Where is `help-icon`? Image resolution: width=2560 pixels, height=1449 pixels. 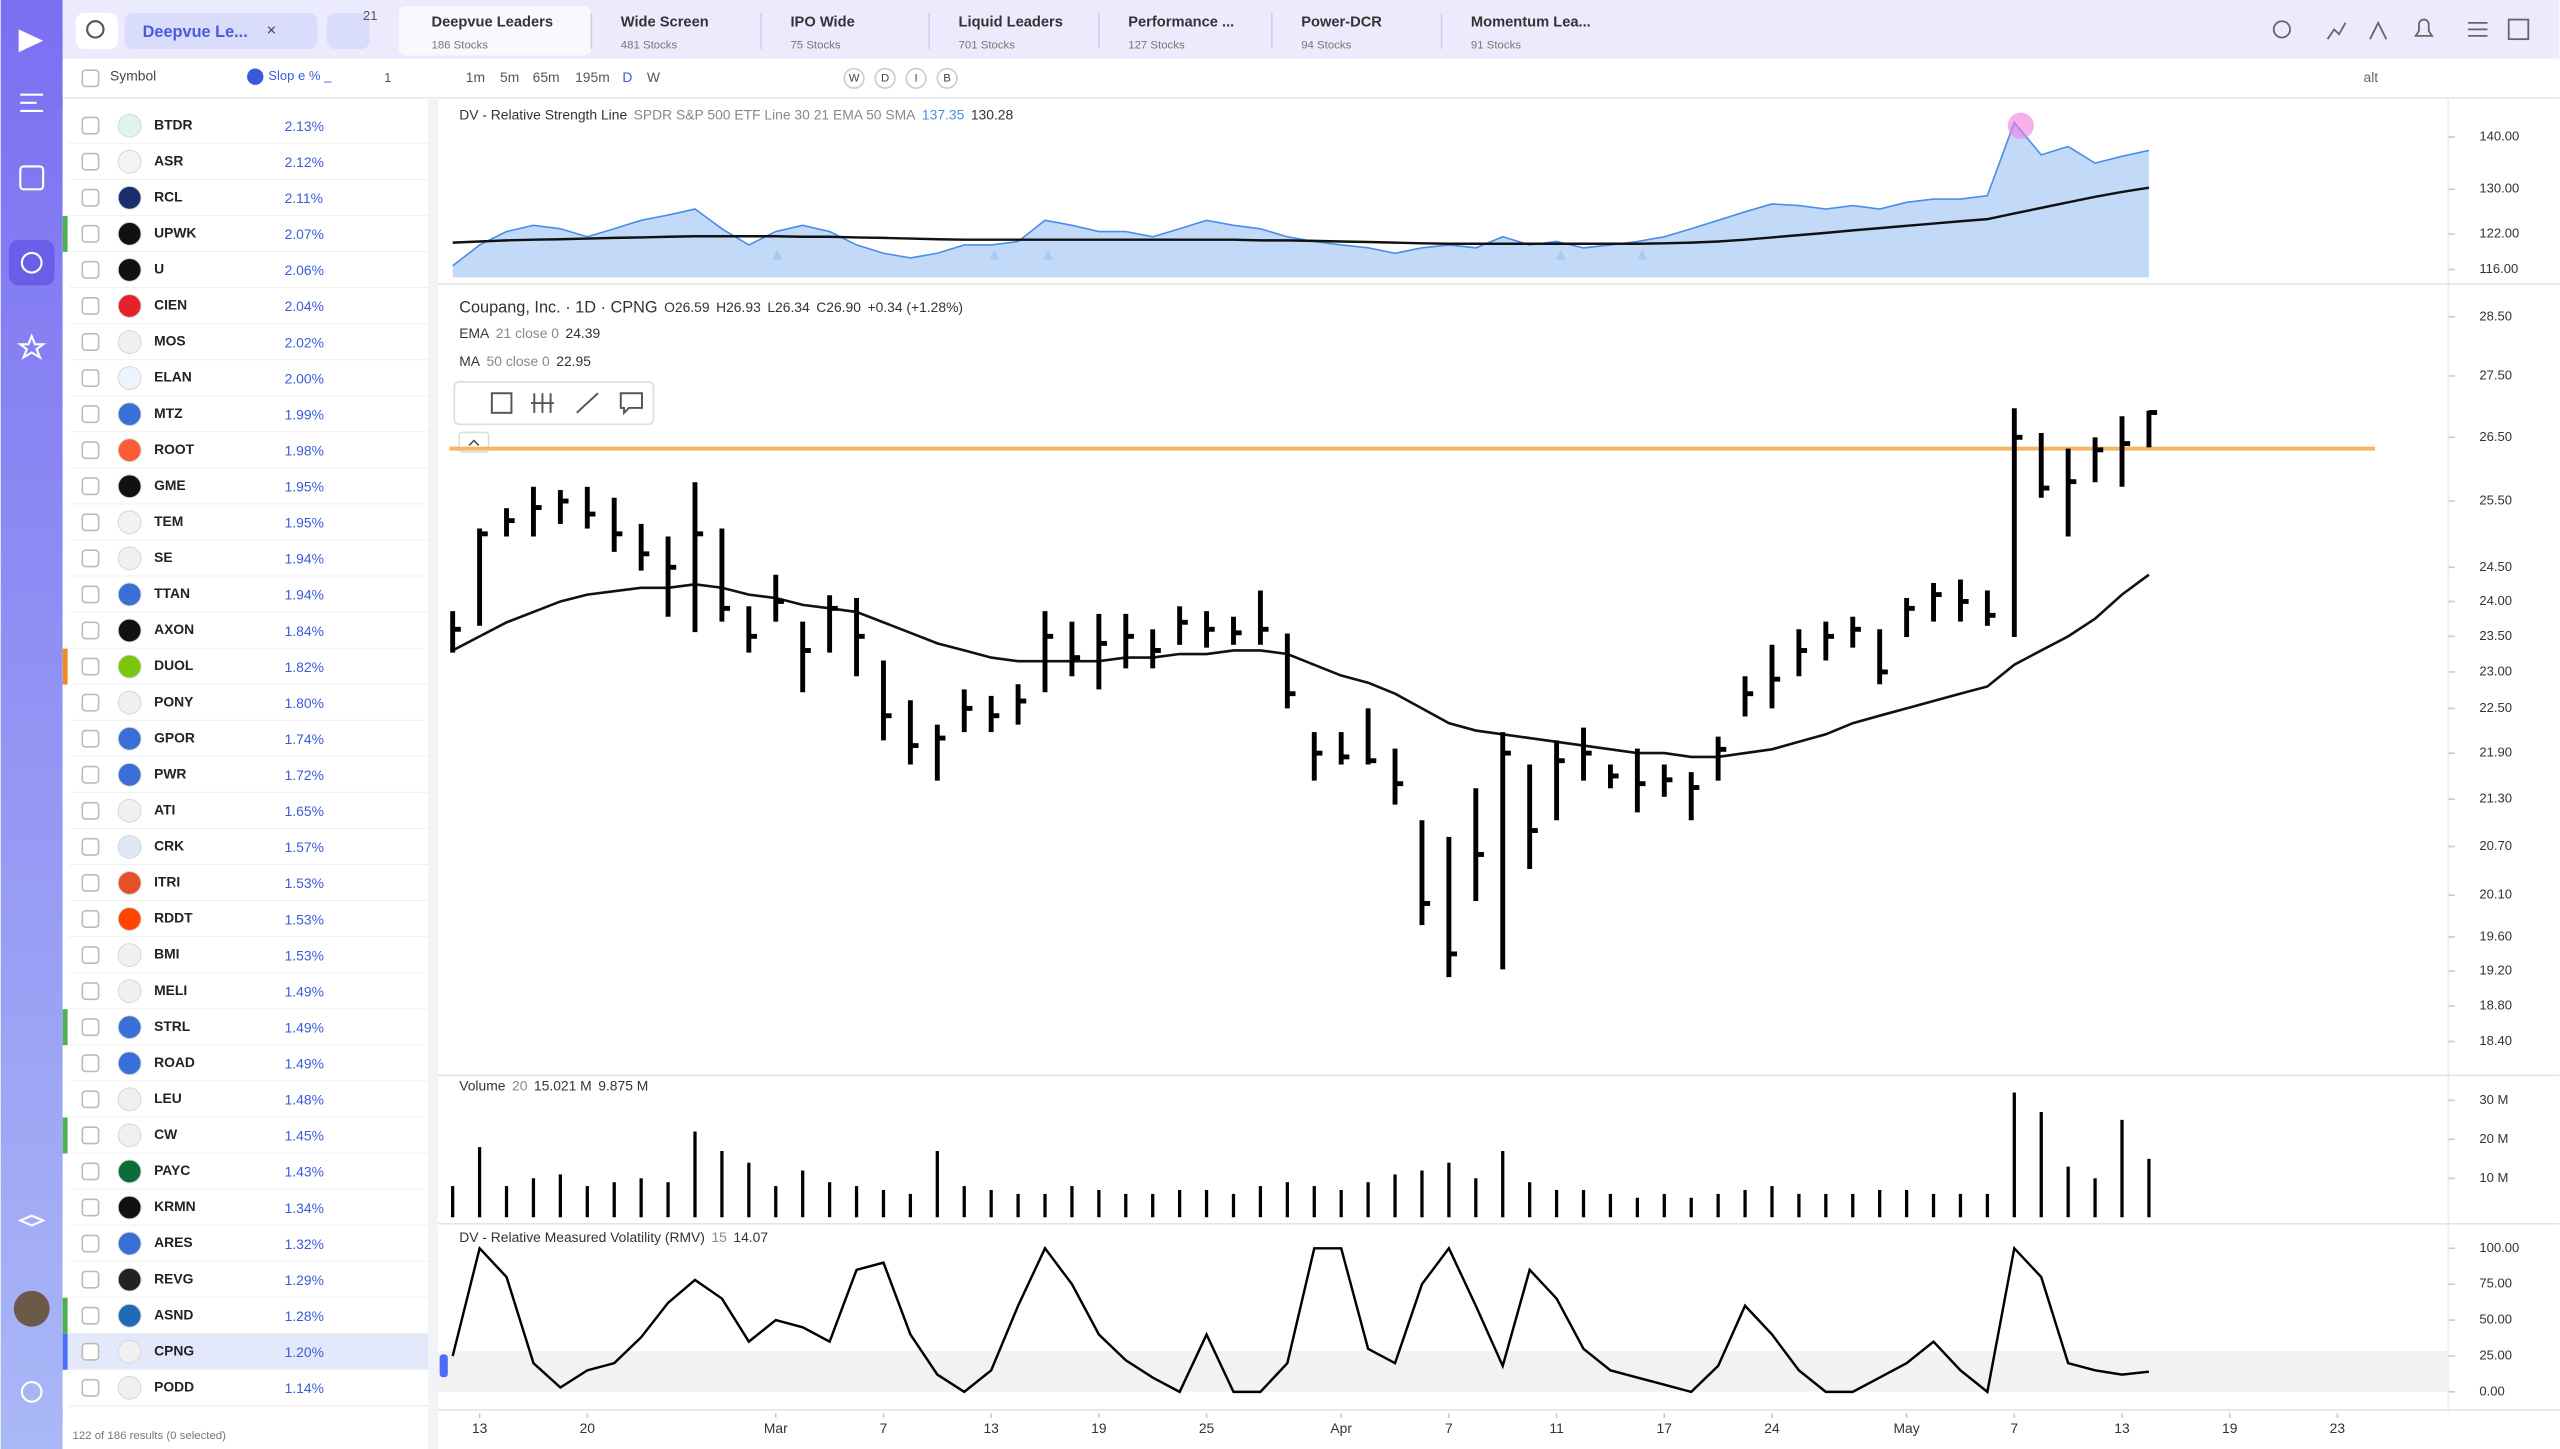 help-icon is located at coordinates (31, 1392).